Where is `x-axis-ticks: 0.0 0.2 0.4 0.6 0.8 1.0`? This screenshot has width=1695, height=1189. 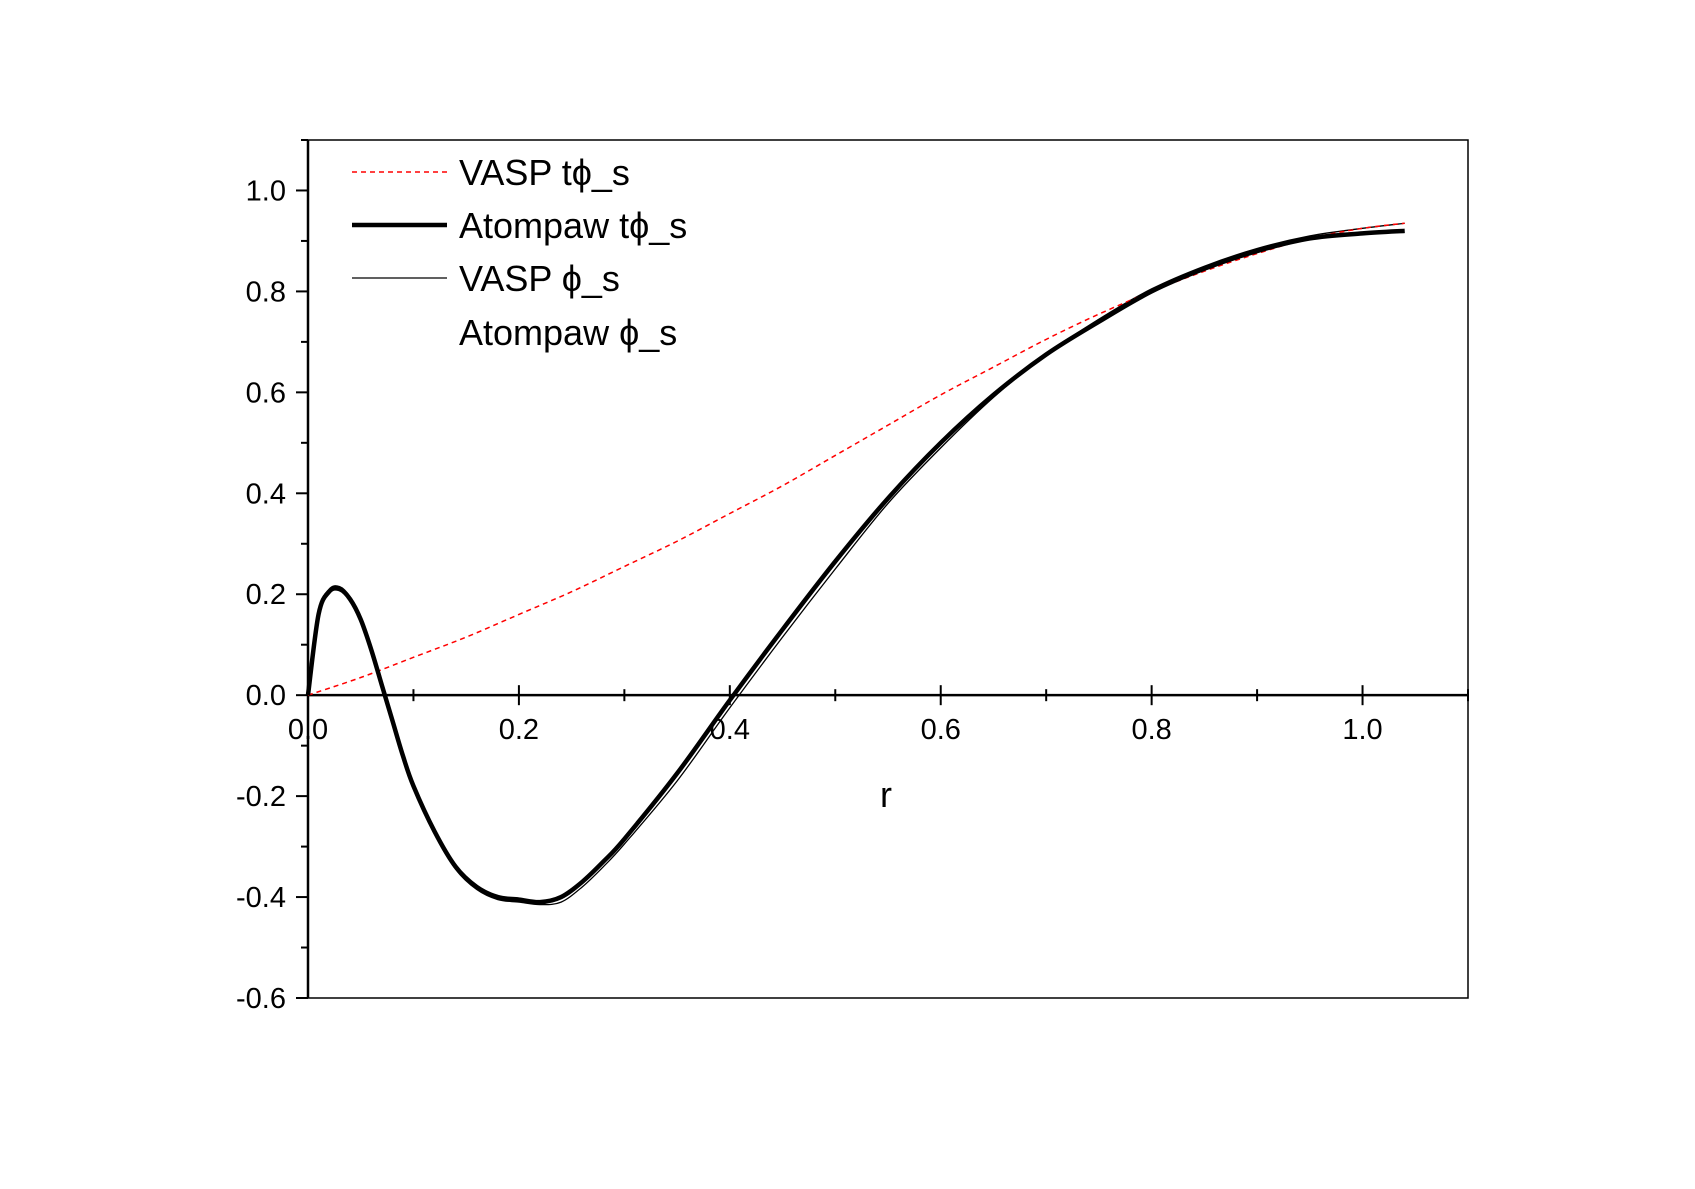
x-axis-ticks: 0.0 0.2 0.4 0.6 0.8 1.0 is located at coordinates (878, 715).